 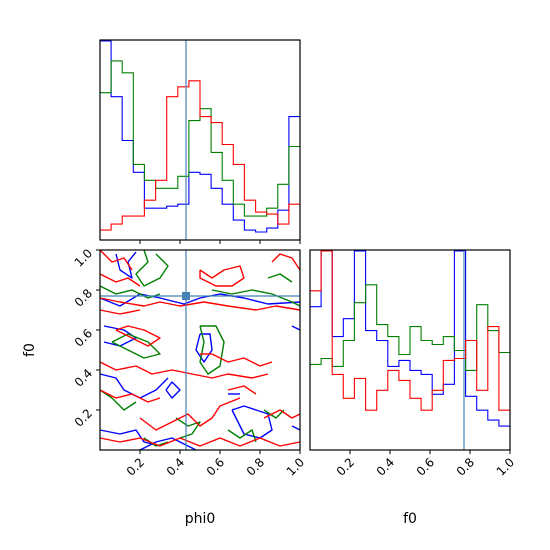 I want to click on phi0-histogram-frame, so click(x=200, y=140).